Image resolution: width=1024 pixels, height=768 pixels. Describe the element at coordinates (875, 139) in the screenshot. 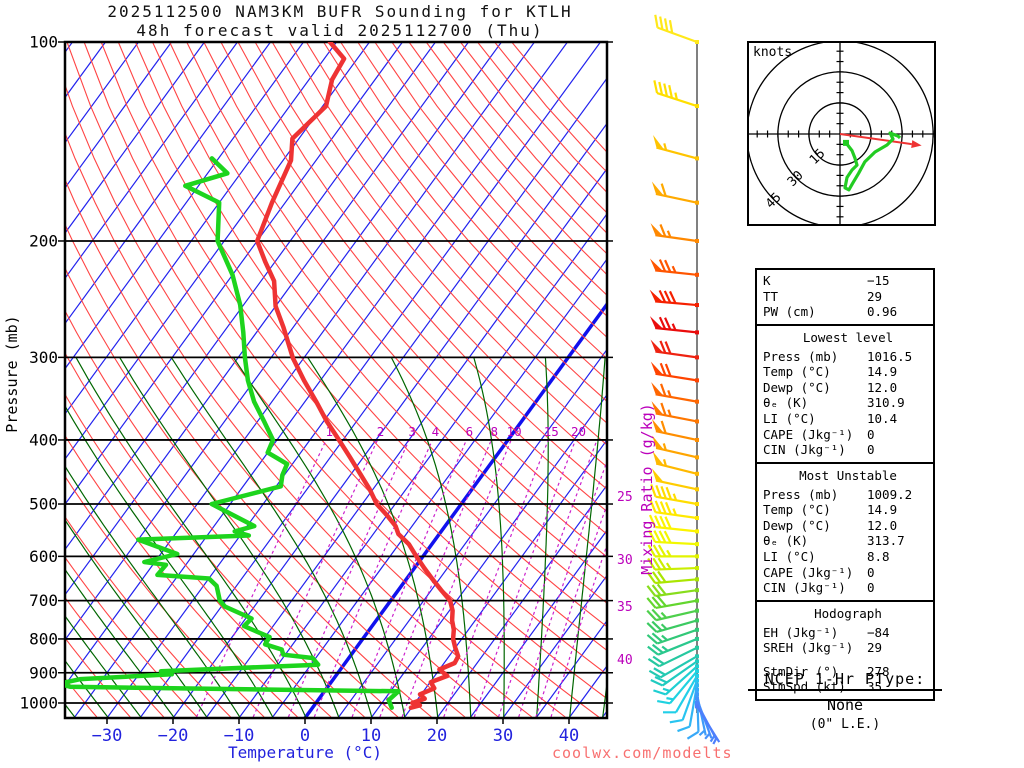

I see `storm-motion-vector` at that location.